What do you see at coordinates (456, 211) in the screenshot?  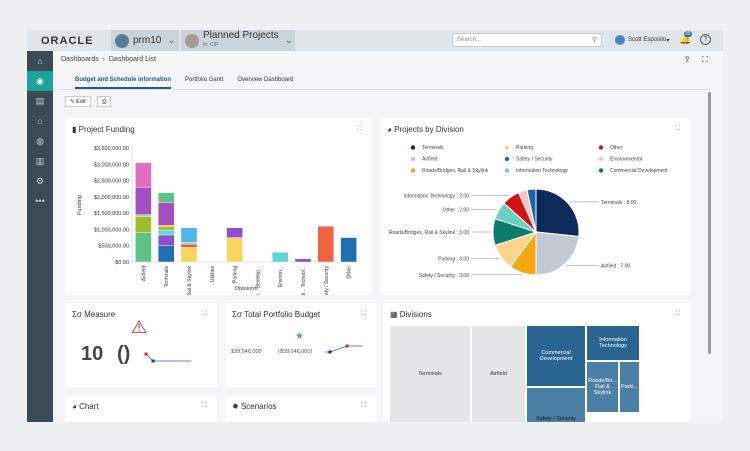 I see `pie-label: Other : 2.00` at bounding box center [456, 211].